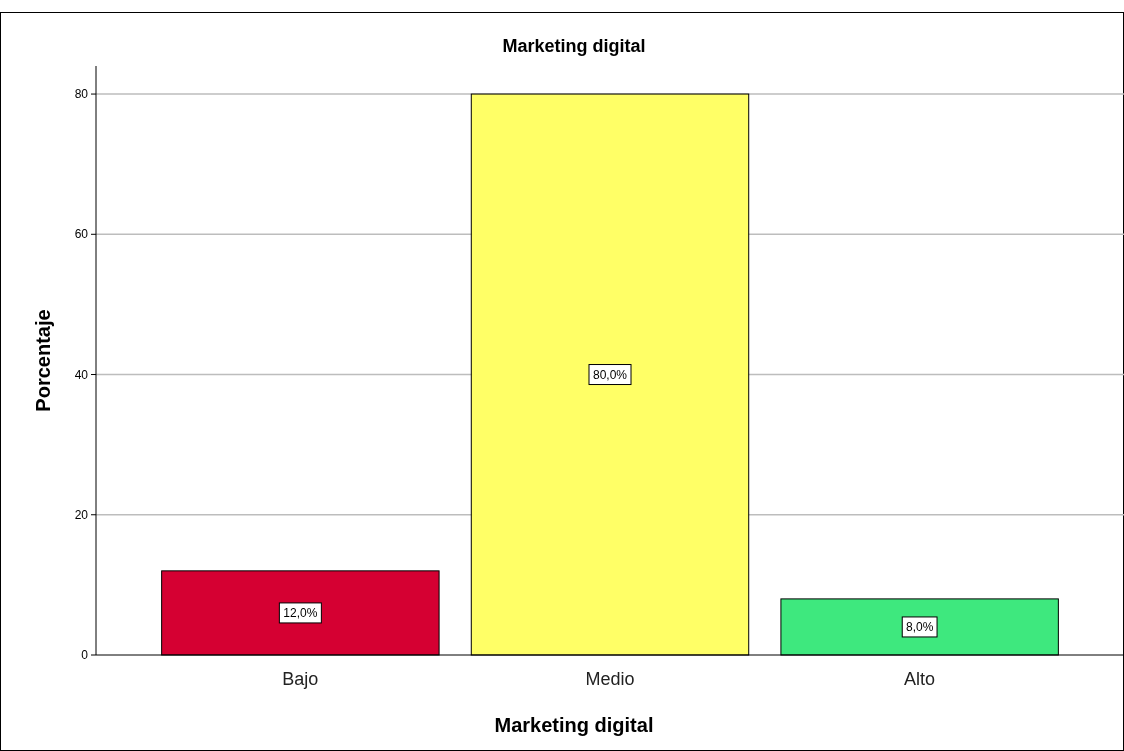 This screenshot has height=751, width=1124. Describe the element at coordinates (920, 679) in the screenshot. I see `x-tick-label: Alto` at that location.